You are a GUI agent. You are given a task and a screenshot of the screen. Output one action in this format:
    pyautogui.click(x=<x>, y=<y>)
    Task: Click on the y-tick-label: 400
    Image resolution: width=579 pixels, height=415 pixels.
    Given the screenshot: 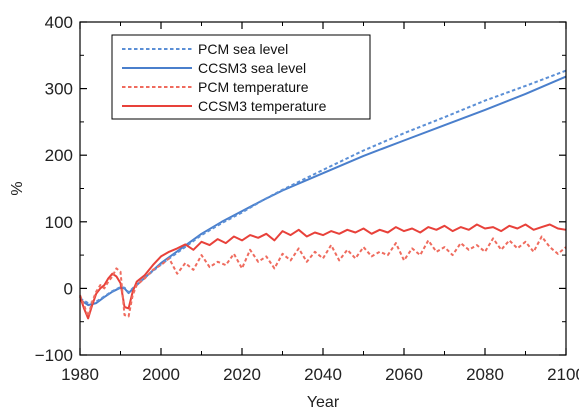 What is the action you would take?
    pyautogui.click(x=59, y=22)
    